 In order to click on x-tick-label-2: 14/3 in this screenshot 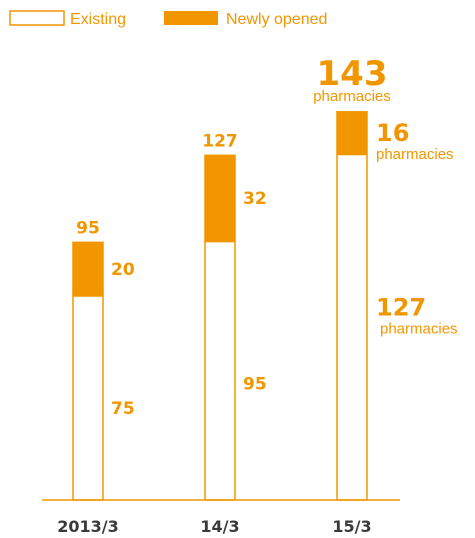, I will do `click(219, 526)`.